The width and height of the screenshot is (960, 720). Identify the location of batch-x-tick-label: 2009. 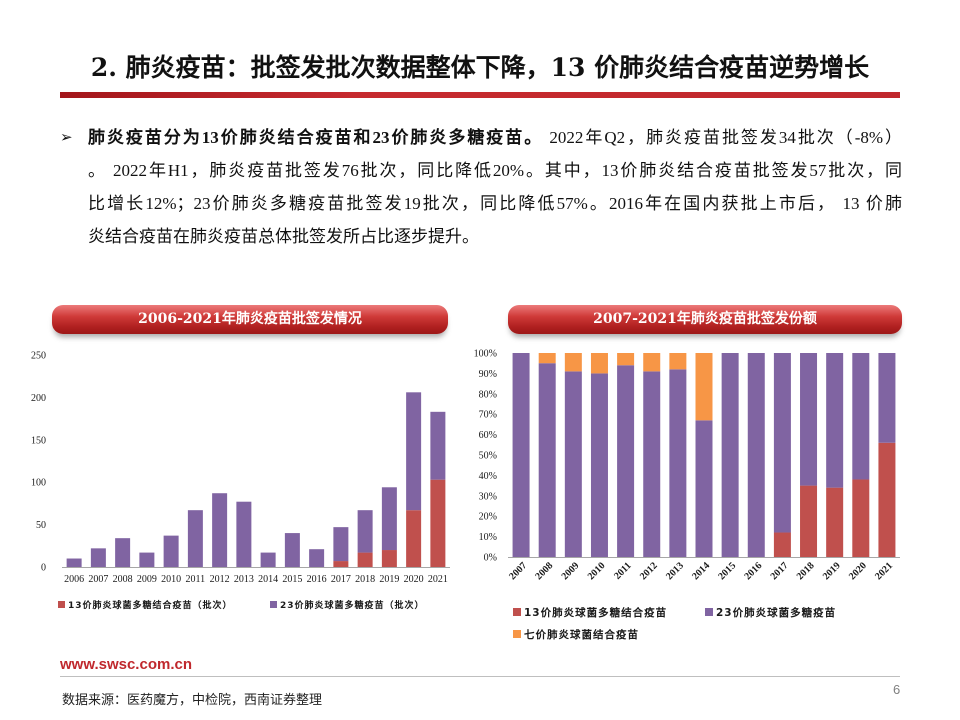
(147, 579).